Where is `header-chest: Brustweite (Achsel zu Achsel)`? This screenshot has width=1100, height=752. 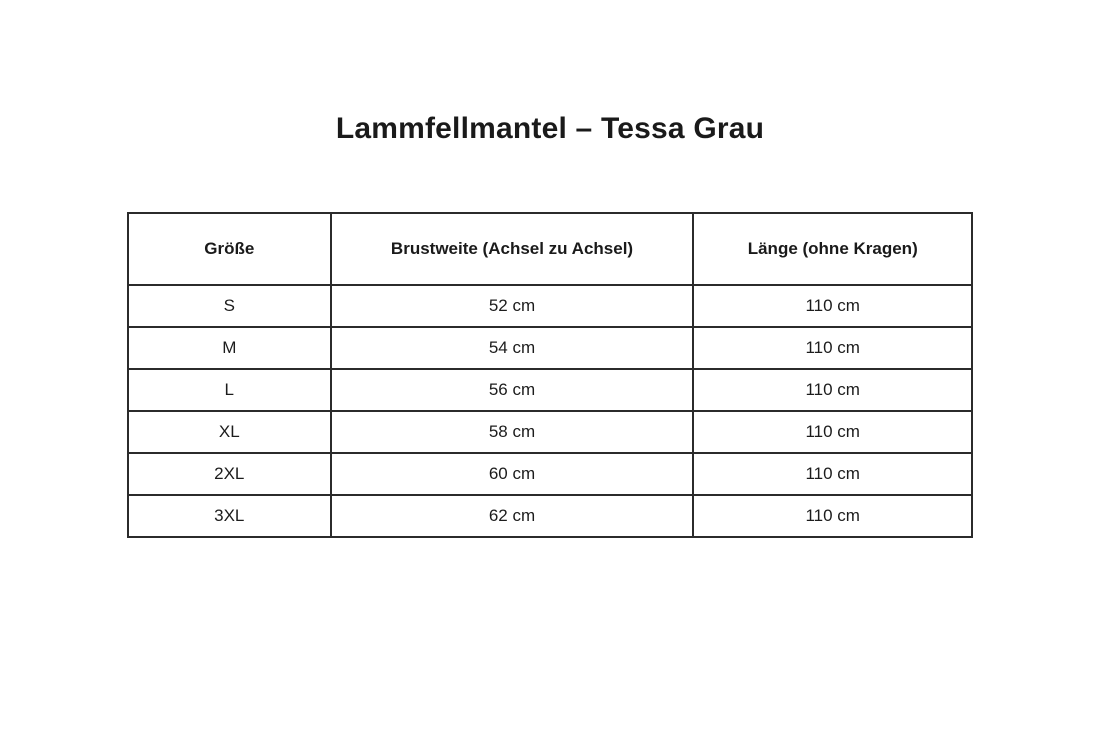 header-chest: Brustweite (Achsel zu Achsel) is located at coordinates (512, 249).